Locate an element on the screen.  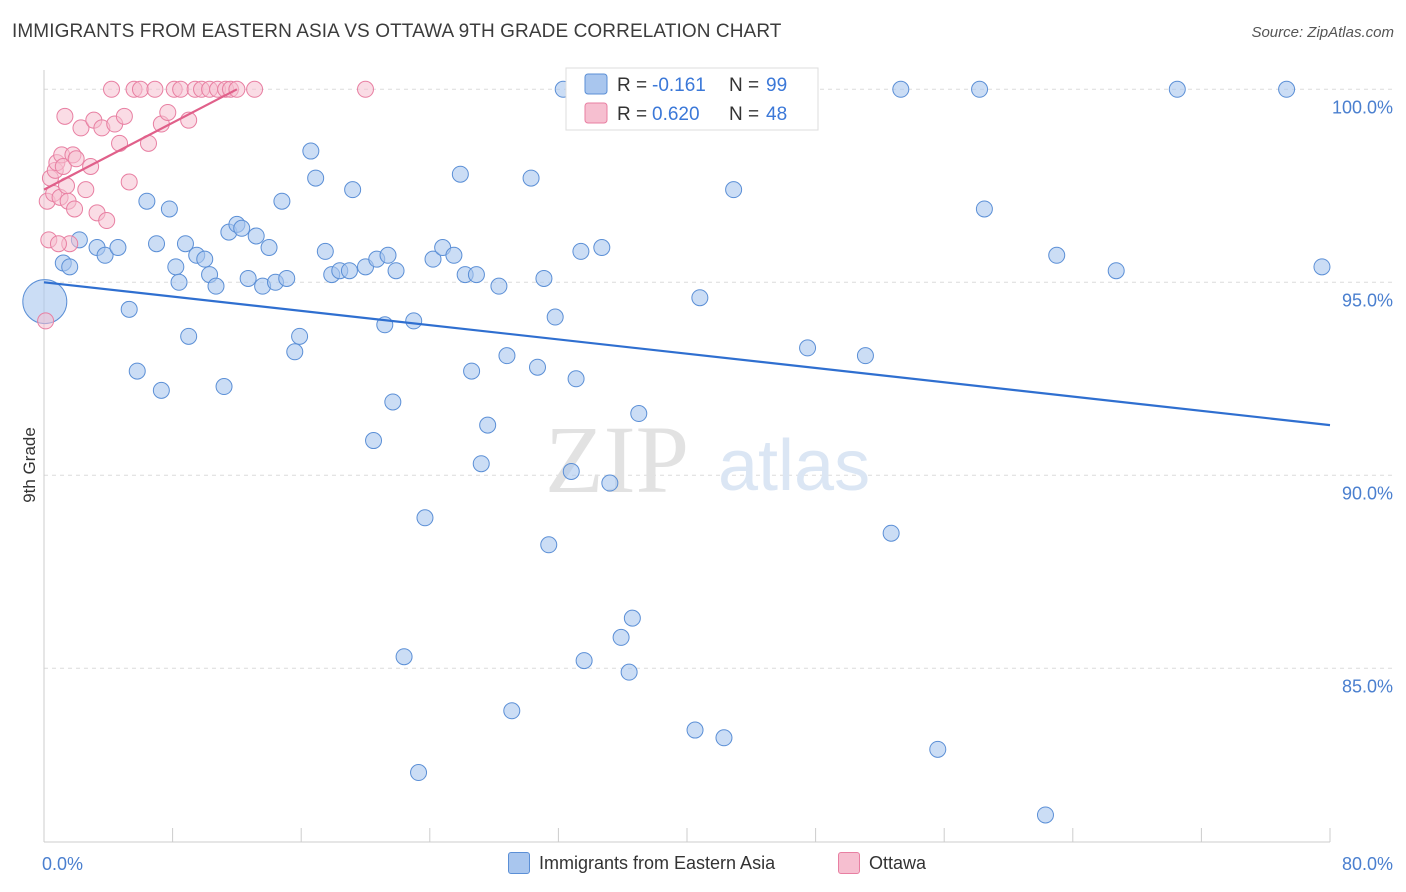
y-tick-label-2: 95.0% is located at coordinates (1367, 300).